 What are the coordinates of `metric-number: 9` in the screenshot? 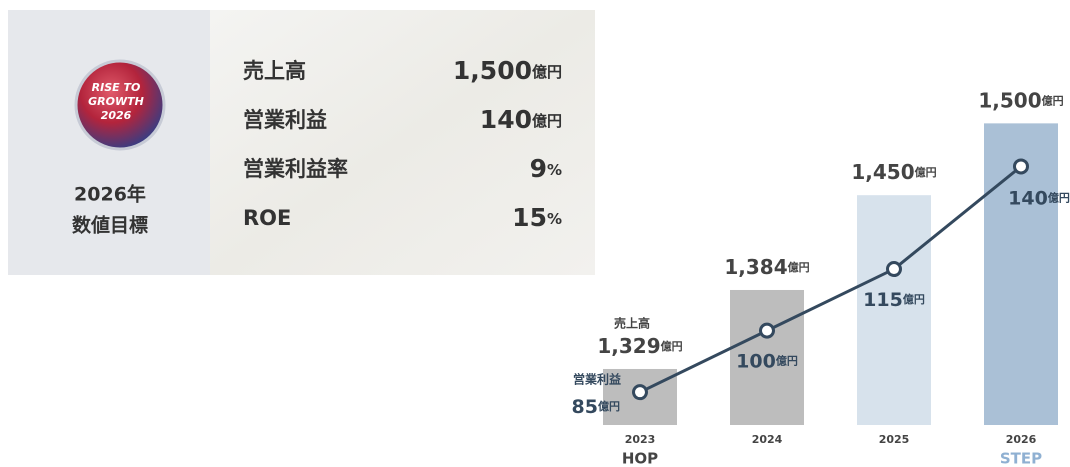 It's located at (538, 168).